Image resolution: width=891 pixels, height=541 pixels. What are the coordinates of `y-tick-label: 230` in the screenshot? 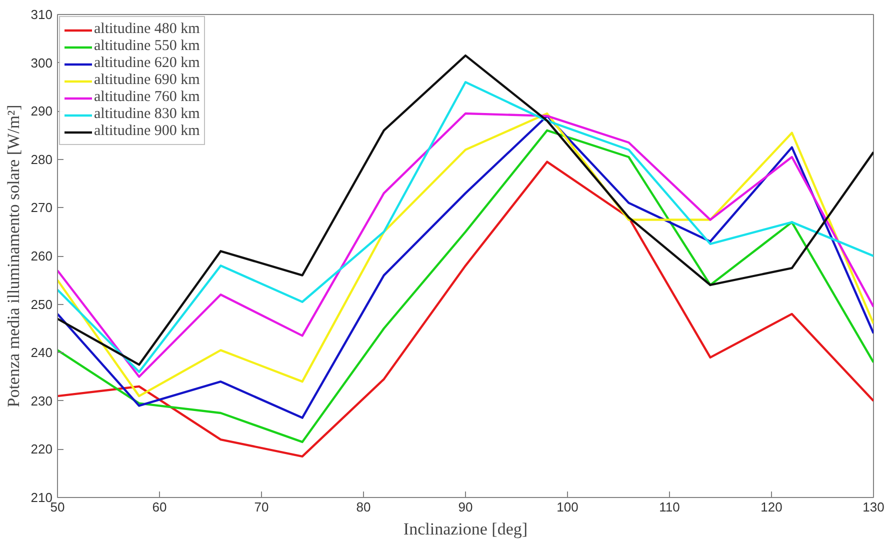 It's located at (41, 400).